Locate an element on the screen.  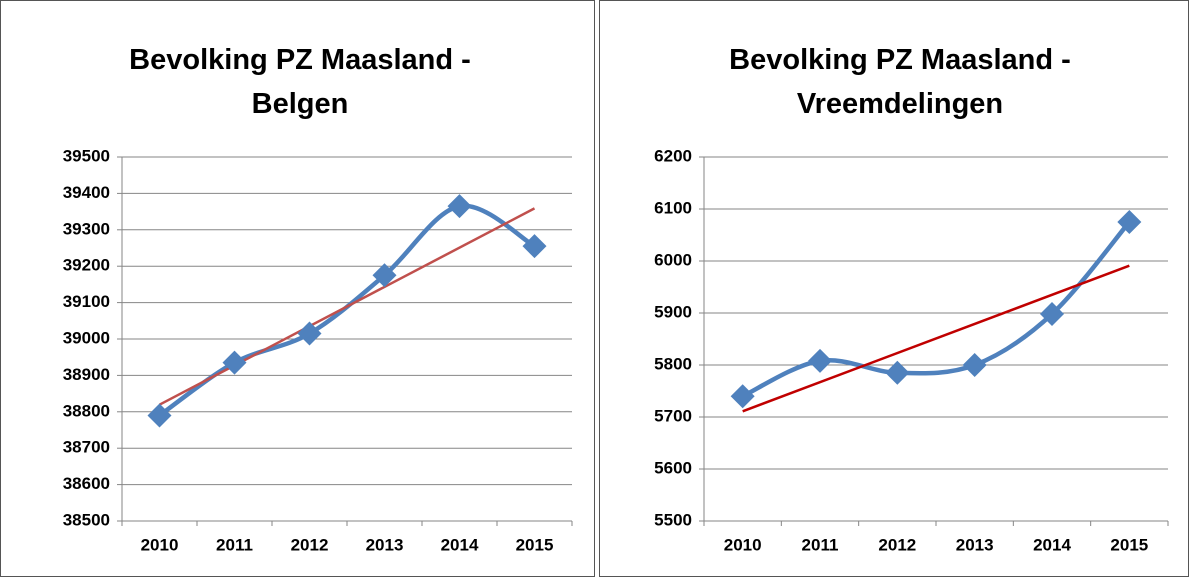
y-tick-label: 6100 is located at coordinates (673, 207).